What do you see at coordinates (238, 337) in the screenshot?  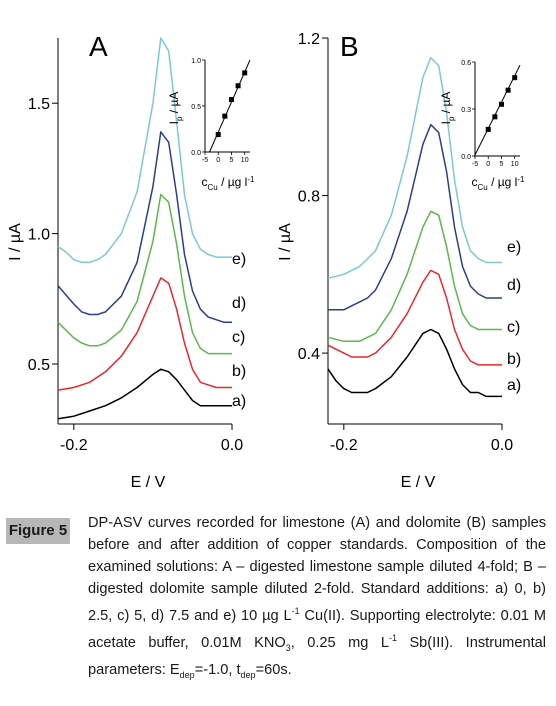 I see `curve-label-c-A: c)` at bounding box center [238, 337].